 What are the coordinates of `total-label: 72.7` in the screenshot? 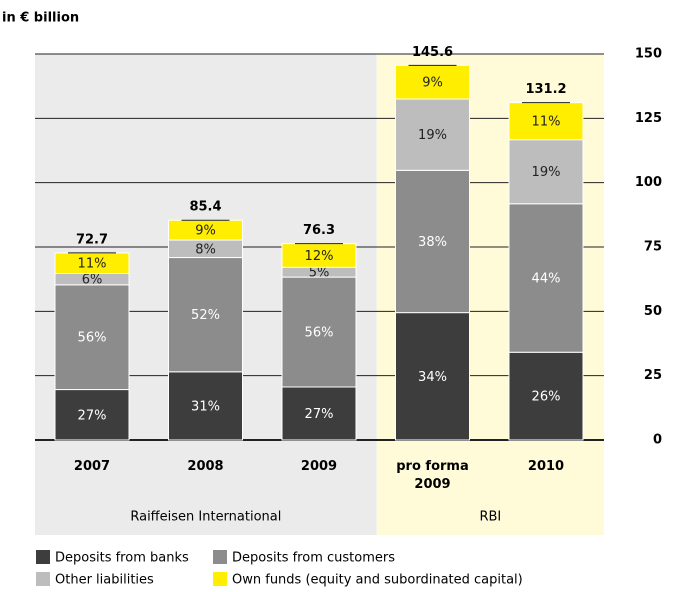 It's located at (92, 239).